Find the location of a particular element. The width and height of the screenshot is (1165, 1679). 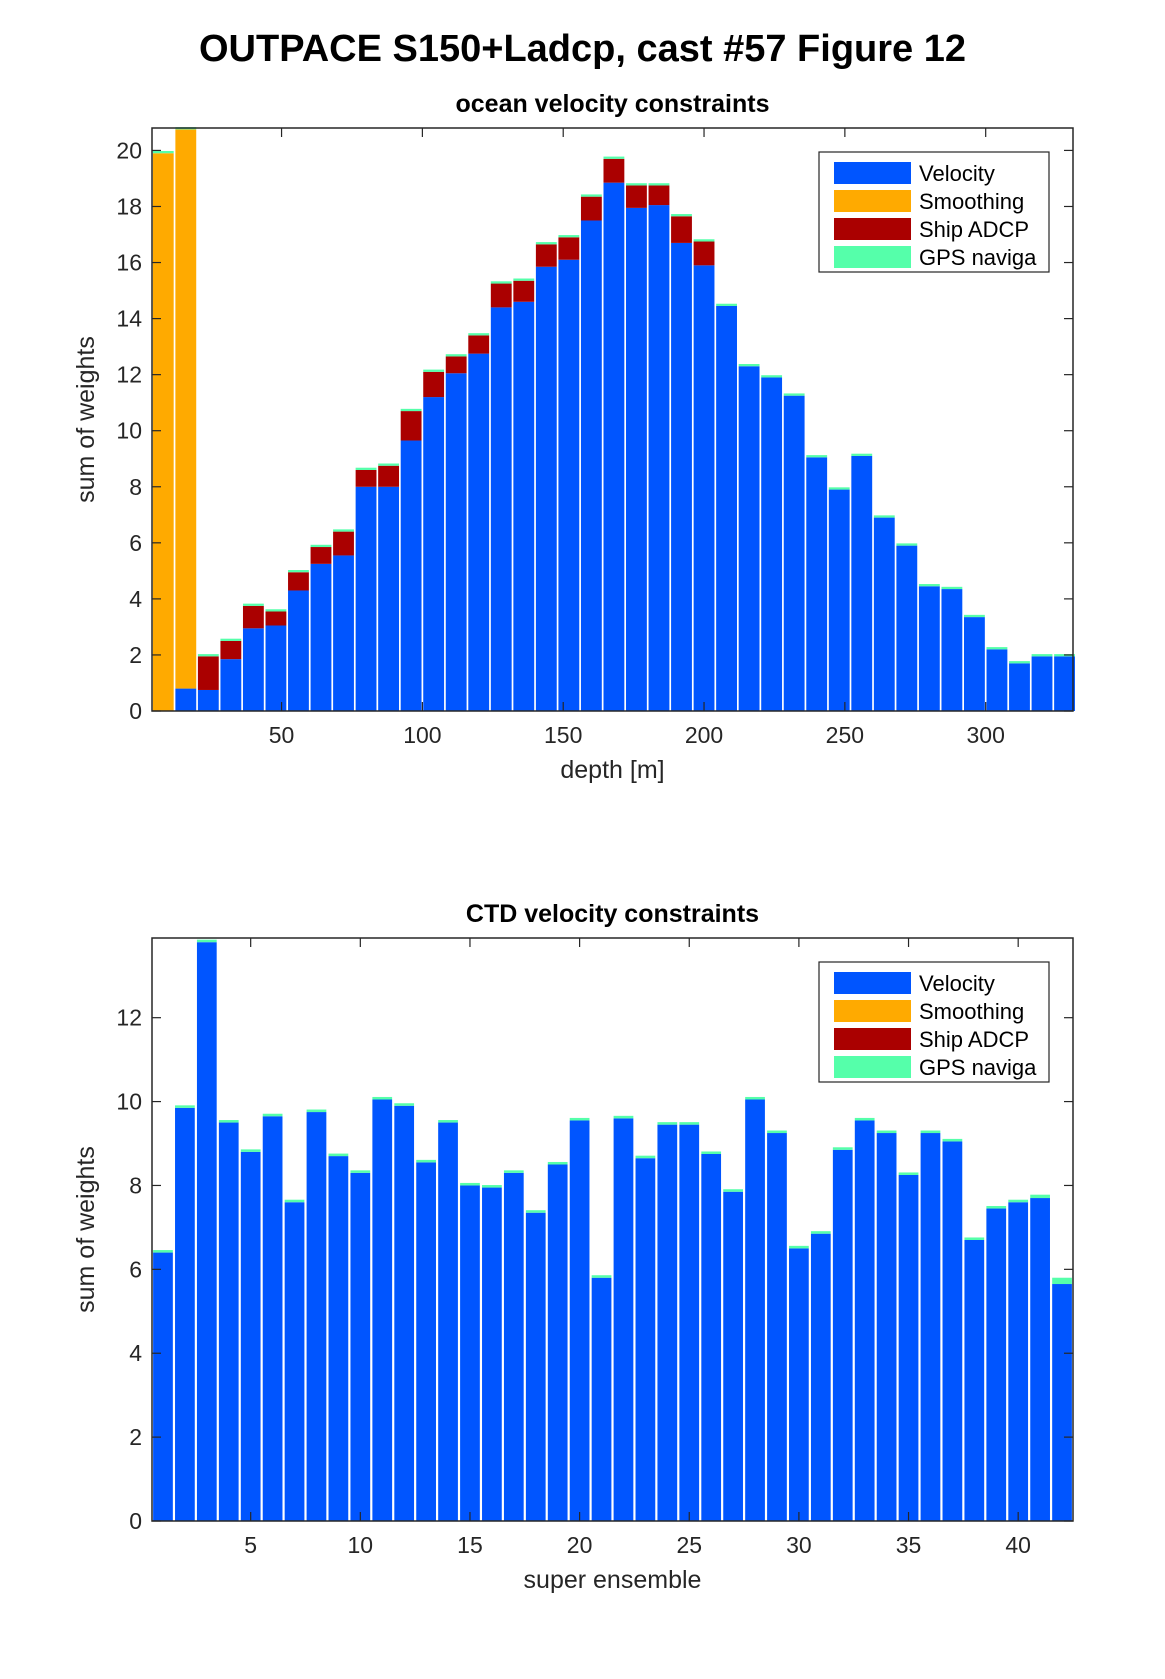

legend-label: Ship ADCP is located at coordinates (974, 229).